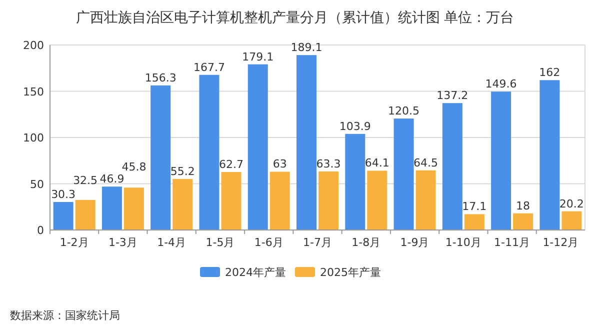 Image resolution: width=590 pixels, height=330 pixels. What do you see at coordinates (134, 167) in the screenshot?
I see `data-label: 45.8` at bounding box center [134, 167].